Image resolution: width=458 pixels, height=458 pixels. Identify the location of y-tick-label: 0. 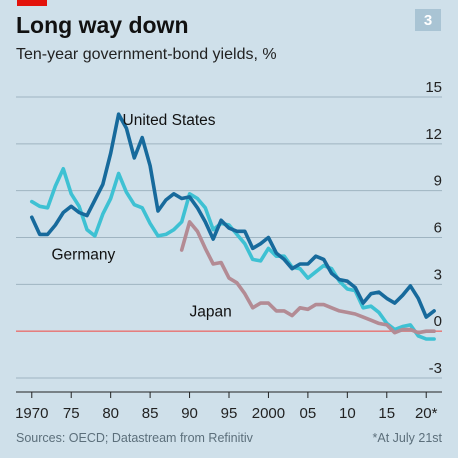
(438, 321).